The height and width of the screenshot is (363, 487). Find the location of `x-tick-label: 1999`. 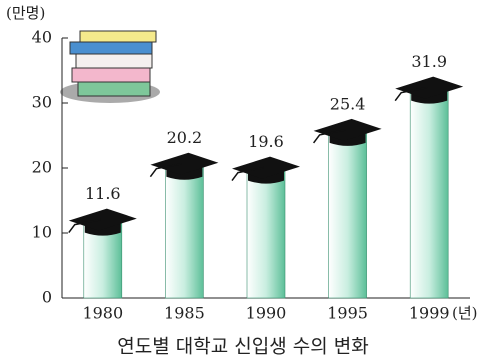

x-tick-label: 1999 is located at coordinates (429, 313).